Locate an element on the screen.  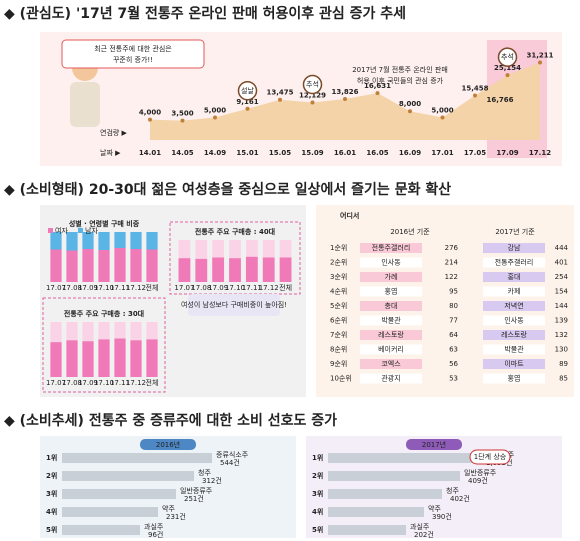
row-label: 연검량 ▶ is located at coordinates (114, 133).